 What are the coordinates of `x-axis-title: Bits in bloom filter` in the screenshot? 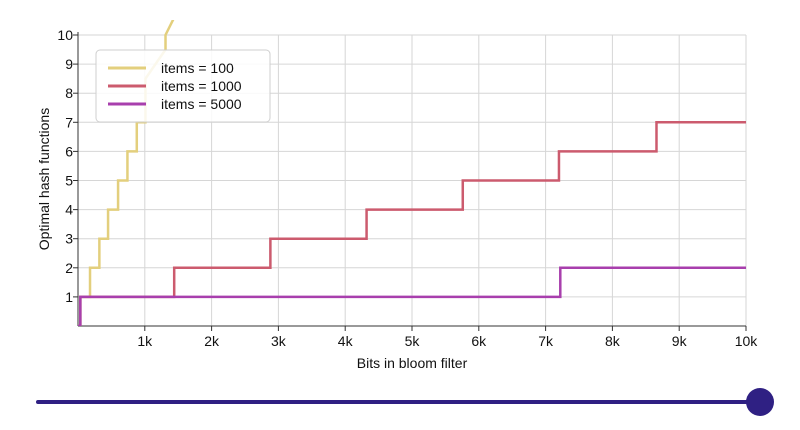 It's located at (412, 363).